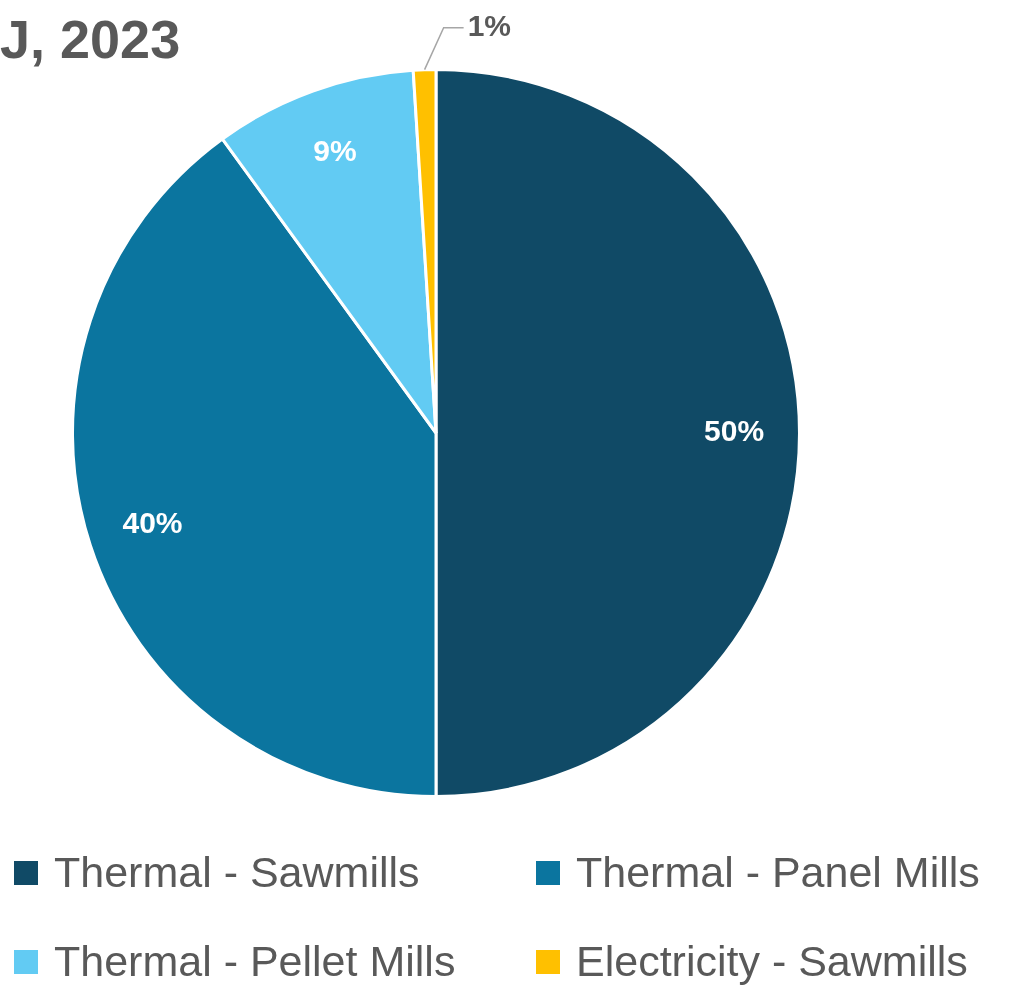  What do you see at coordinates (489, 25) in the screenshot?
I see `data-label: 1%` at bounding box center [489, 25].